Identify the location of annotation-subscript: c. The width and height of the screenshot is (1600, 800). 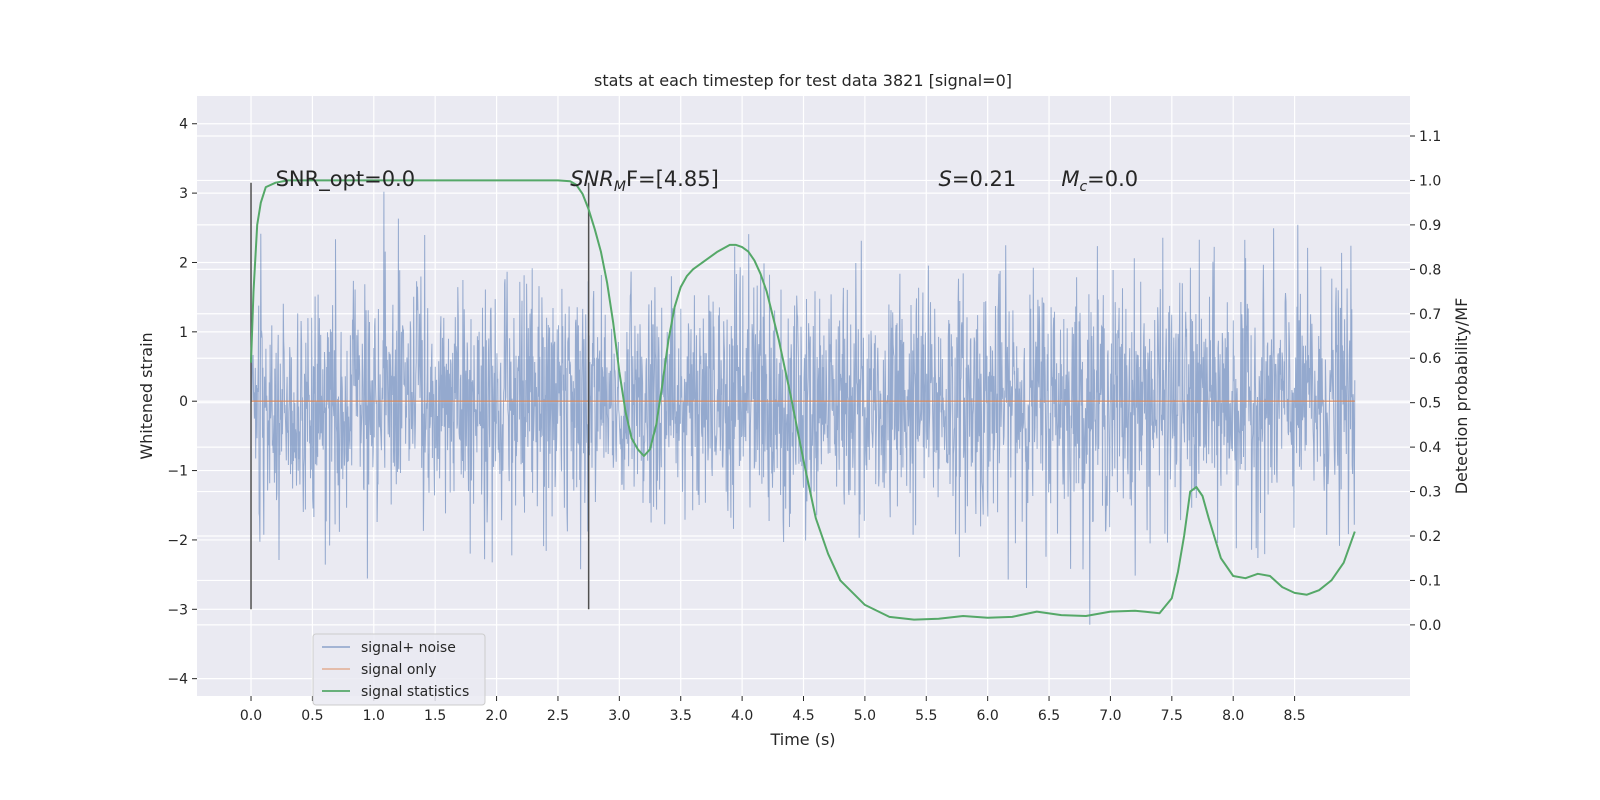
(1083, 187).